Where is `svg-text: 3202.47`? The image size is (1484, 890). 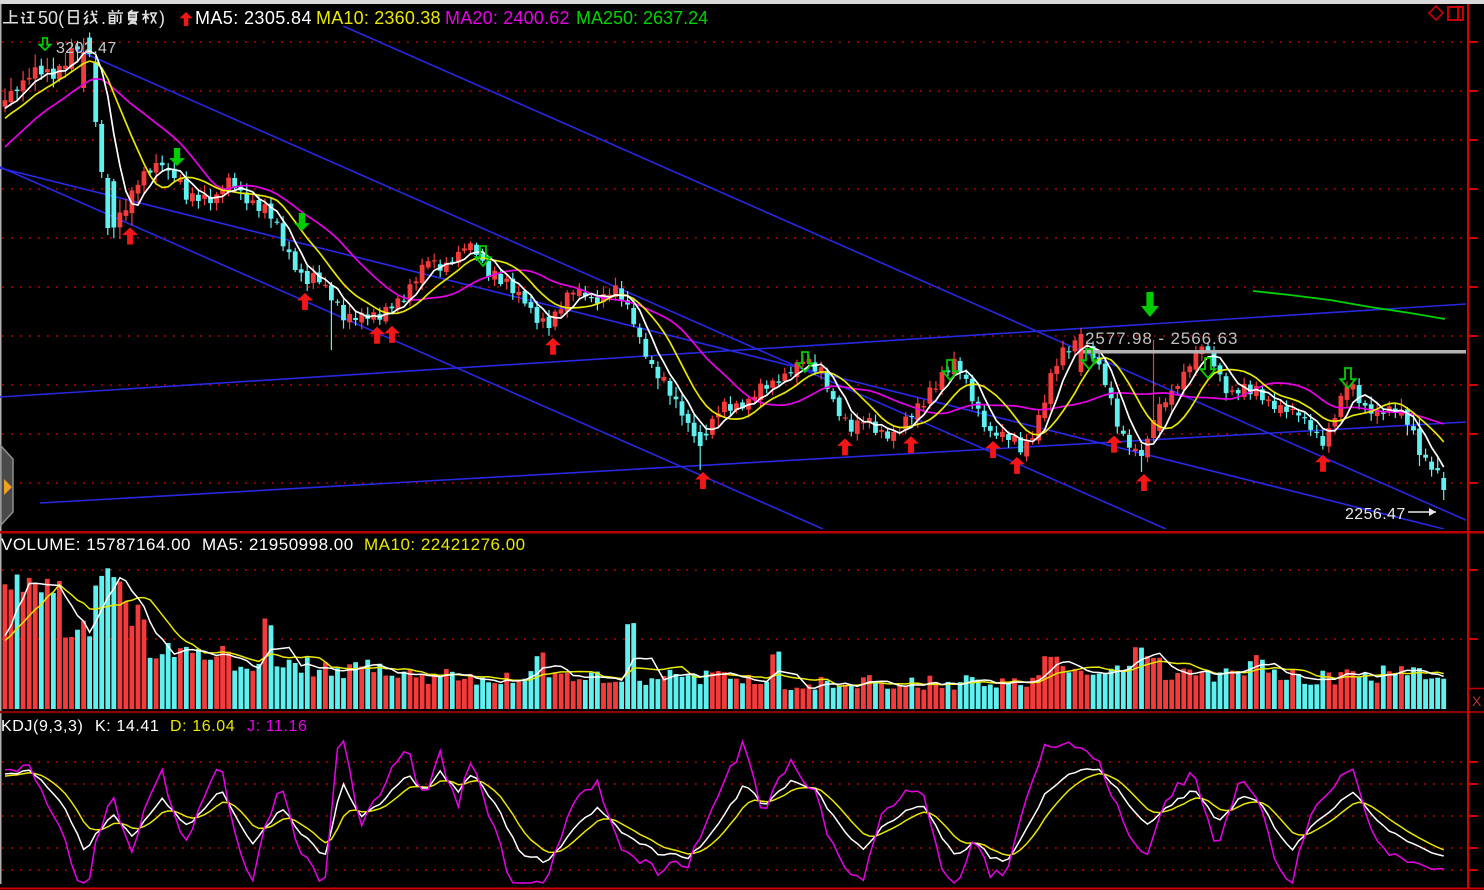 svg-text: 3202.47 is located at coordinates (86, 48).